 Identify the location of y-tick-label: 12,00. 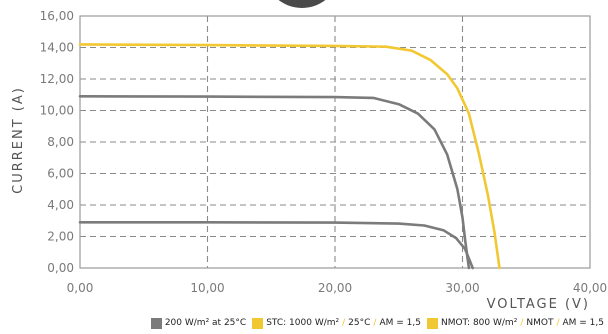
(57, 79).